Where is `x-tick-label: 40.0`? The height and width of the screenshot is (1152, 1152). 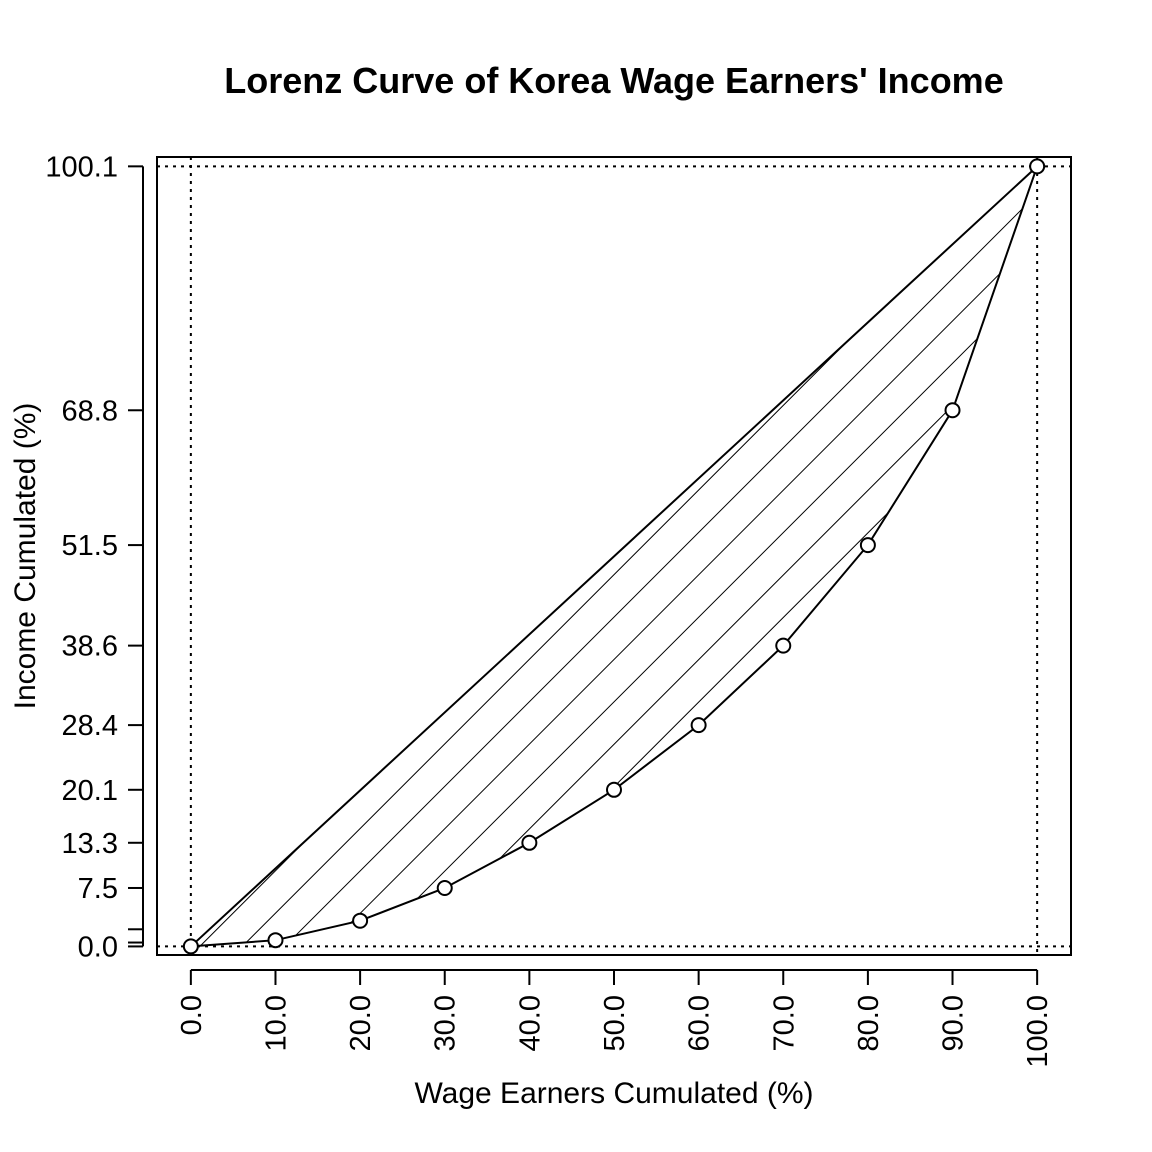 x-tick-label: 40.0 is located at coordinates (530, 1023).